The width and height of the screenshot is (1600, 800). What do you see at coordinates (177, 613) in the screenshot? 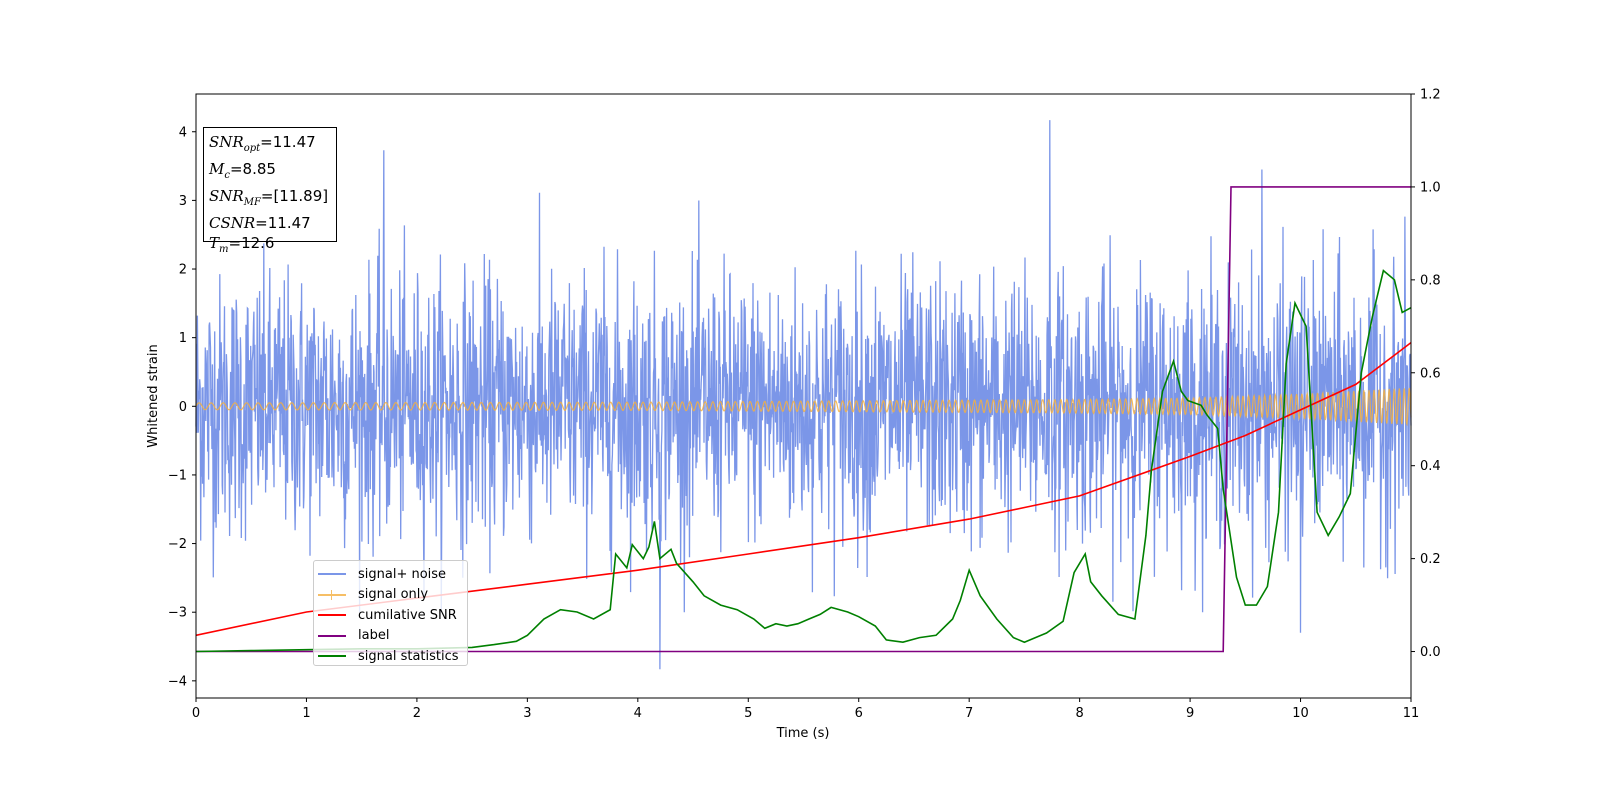
I see `y-tick-label: −3` at bounding box center [177, 613].